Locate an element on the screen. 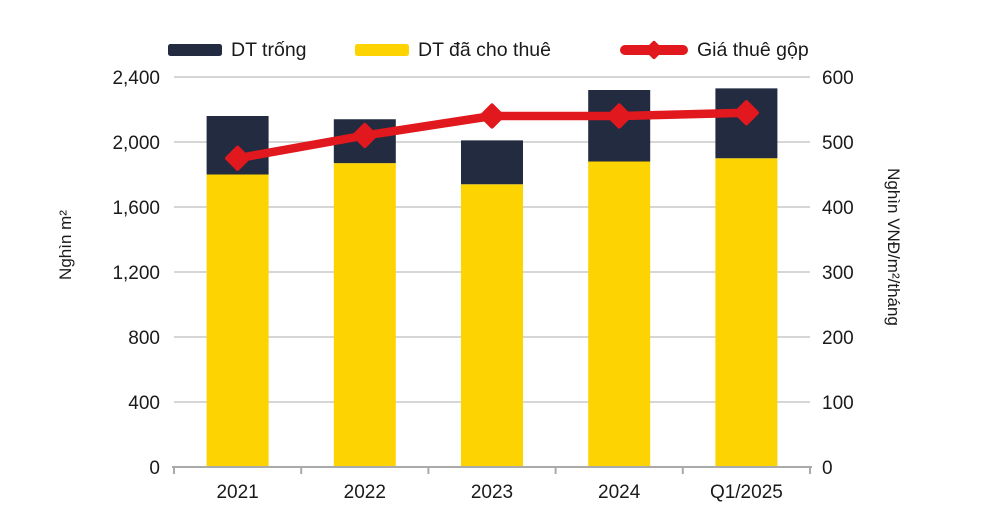  bar-segment-leased-2023 is located at coordinates (492, 325).